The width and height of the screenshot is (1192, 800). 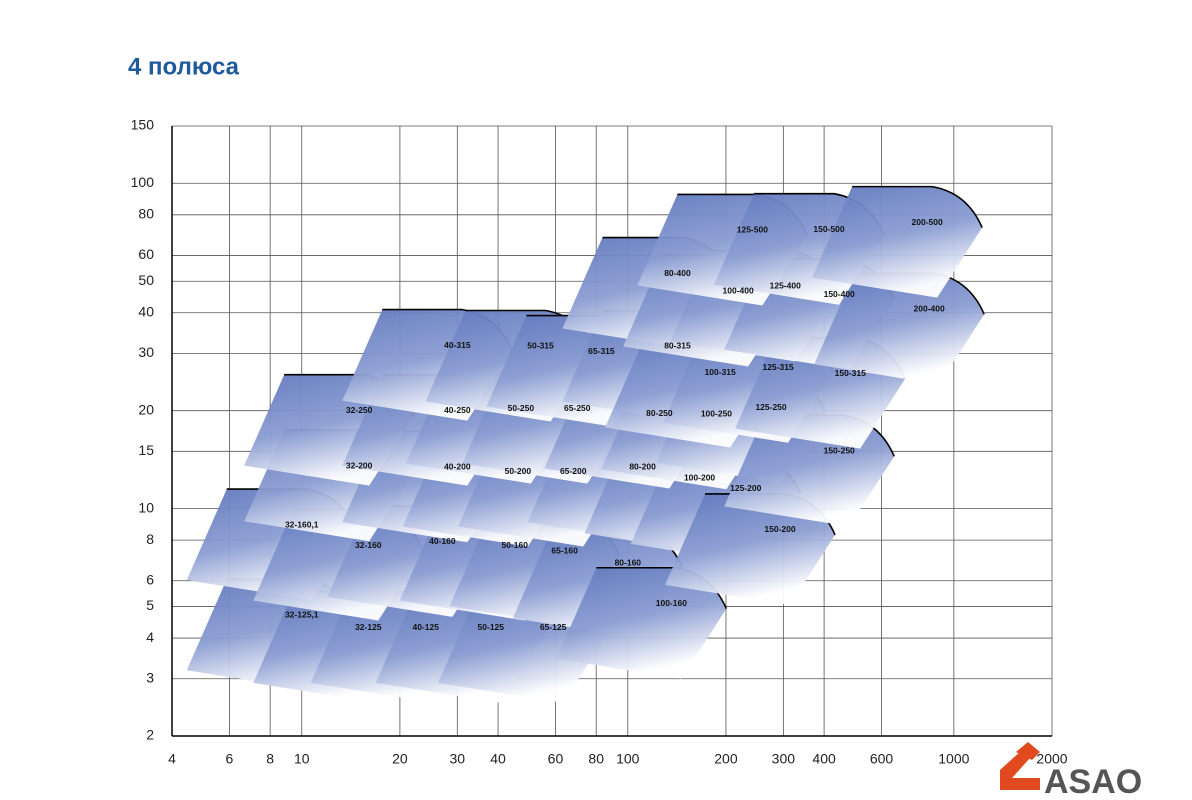 I want to click on y-tick-label: 10, so click(x=146, y=507).